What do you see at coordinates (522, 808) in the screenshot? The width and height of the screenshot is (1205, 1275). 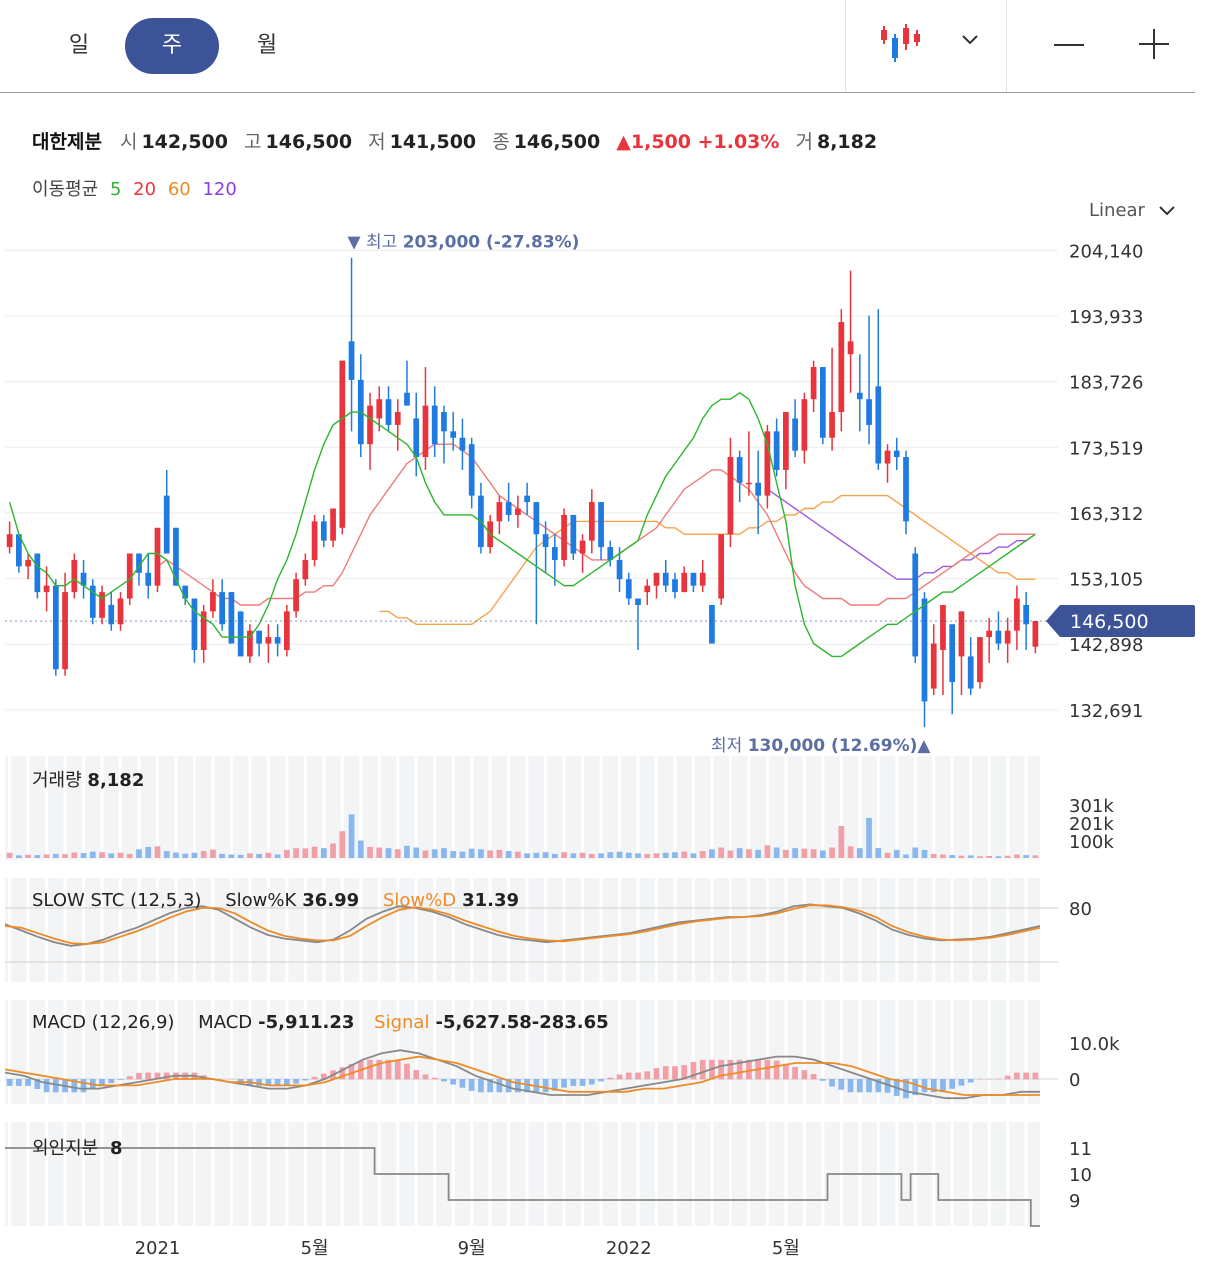 I see `indicator-panel-background` at bounding box center [522, 808].